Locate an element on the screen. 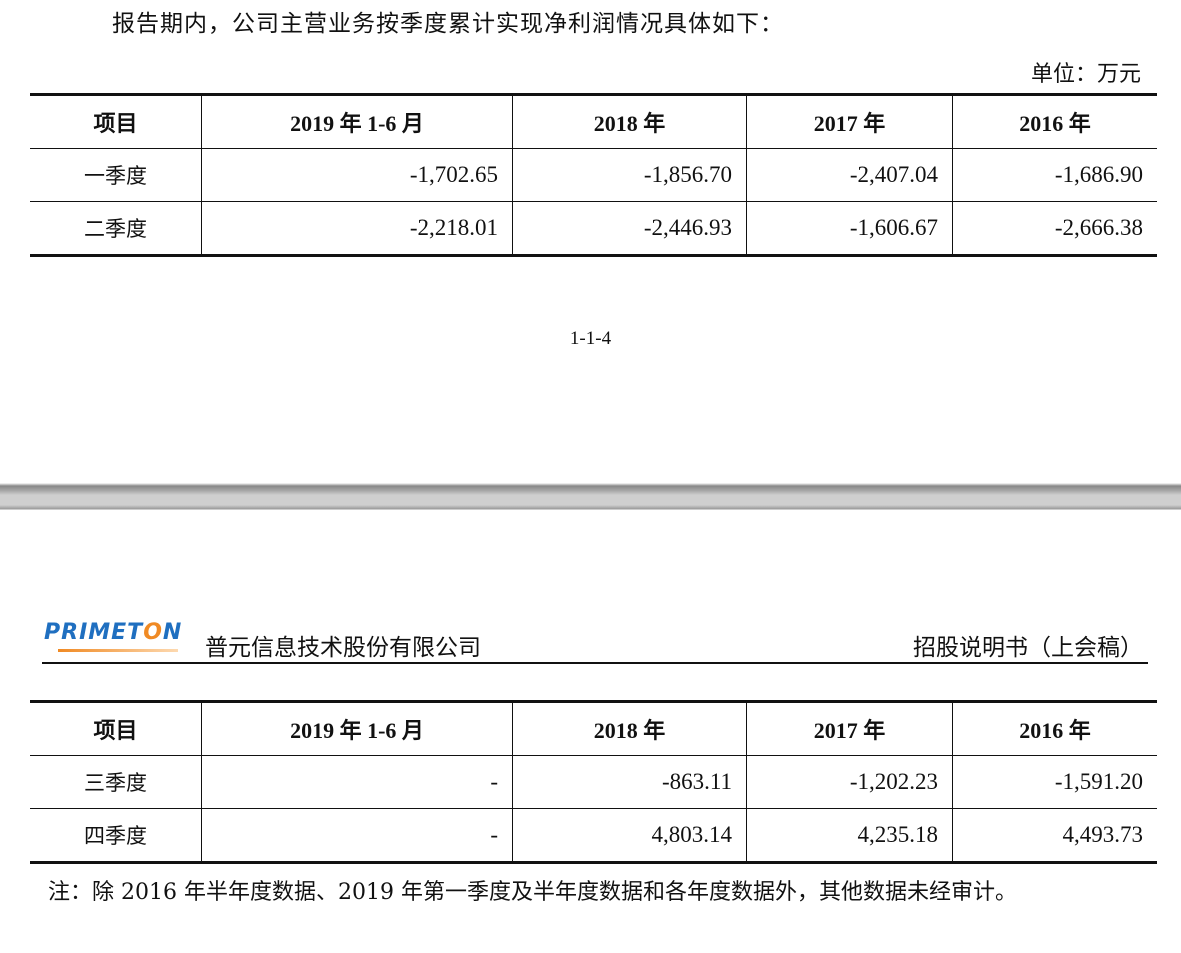 Image resolution: width=1181 pixels, height=953 pixels. table-cell: -2,218.01 is located at coordinates (357, 229).